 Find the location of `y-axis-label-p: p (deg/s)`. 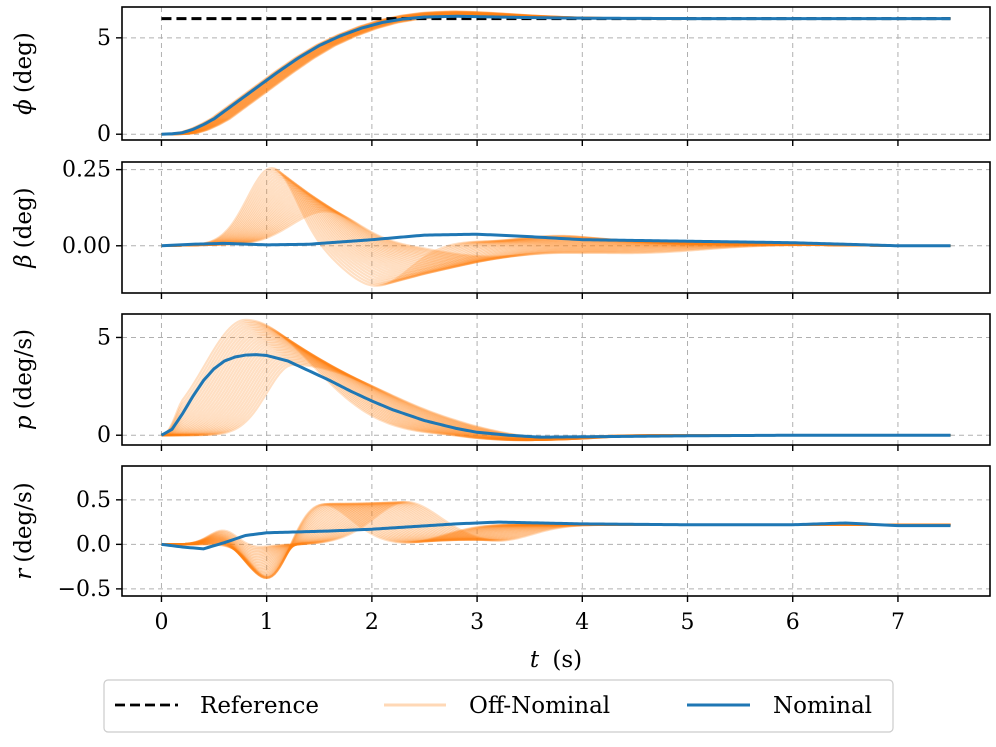

y-axis-label-p: p (deg/s) is located at coordinates (24, 379).